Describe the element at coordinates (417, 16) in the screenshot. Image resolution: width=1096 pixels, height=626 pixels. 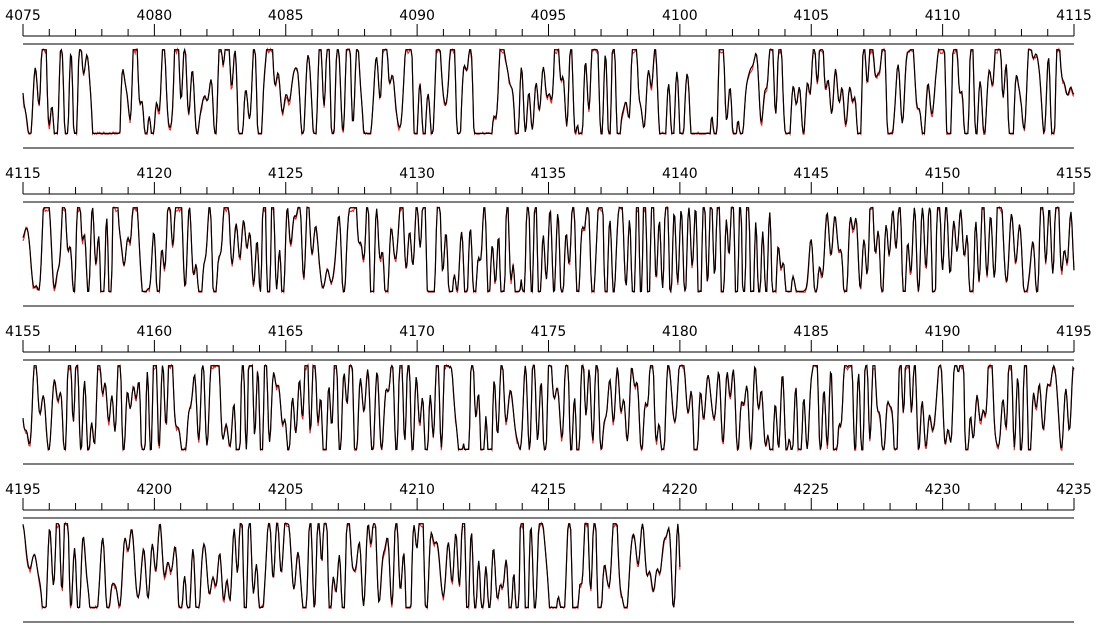
I see `tick-label: 4090` at that location.